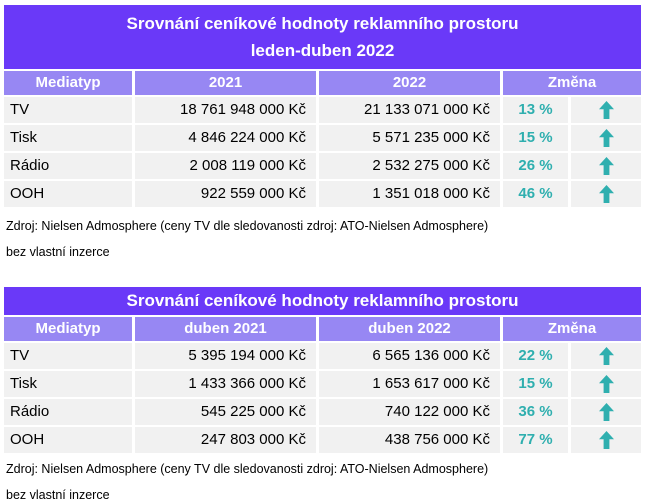 The height and width of the screenshot is (500, 646). Describe the element at coordinates (535, 110) in the screenshot. I see `change-percent-cell: 13 %` at that location.